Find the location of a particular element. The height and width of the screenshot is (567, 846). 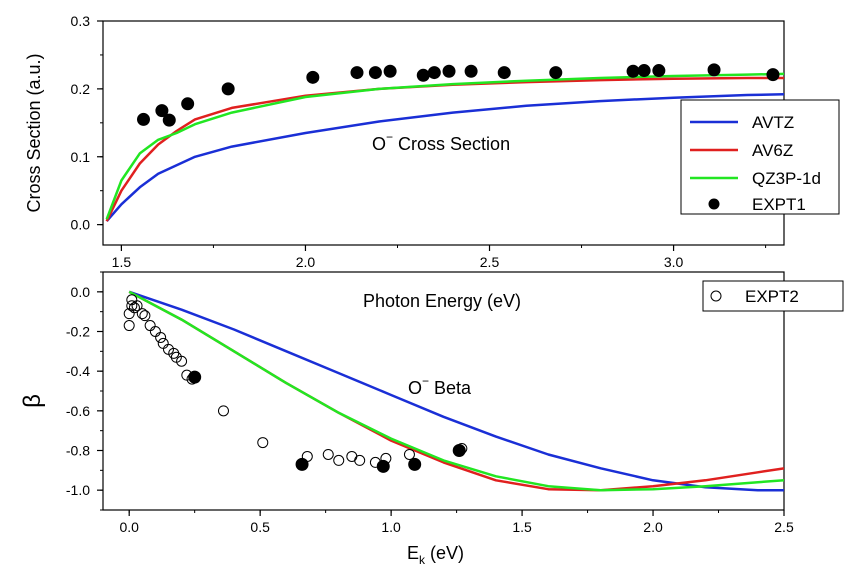

legend-av6z-label: AV6Z is located at coordinates (772, 150).